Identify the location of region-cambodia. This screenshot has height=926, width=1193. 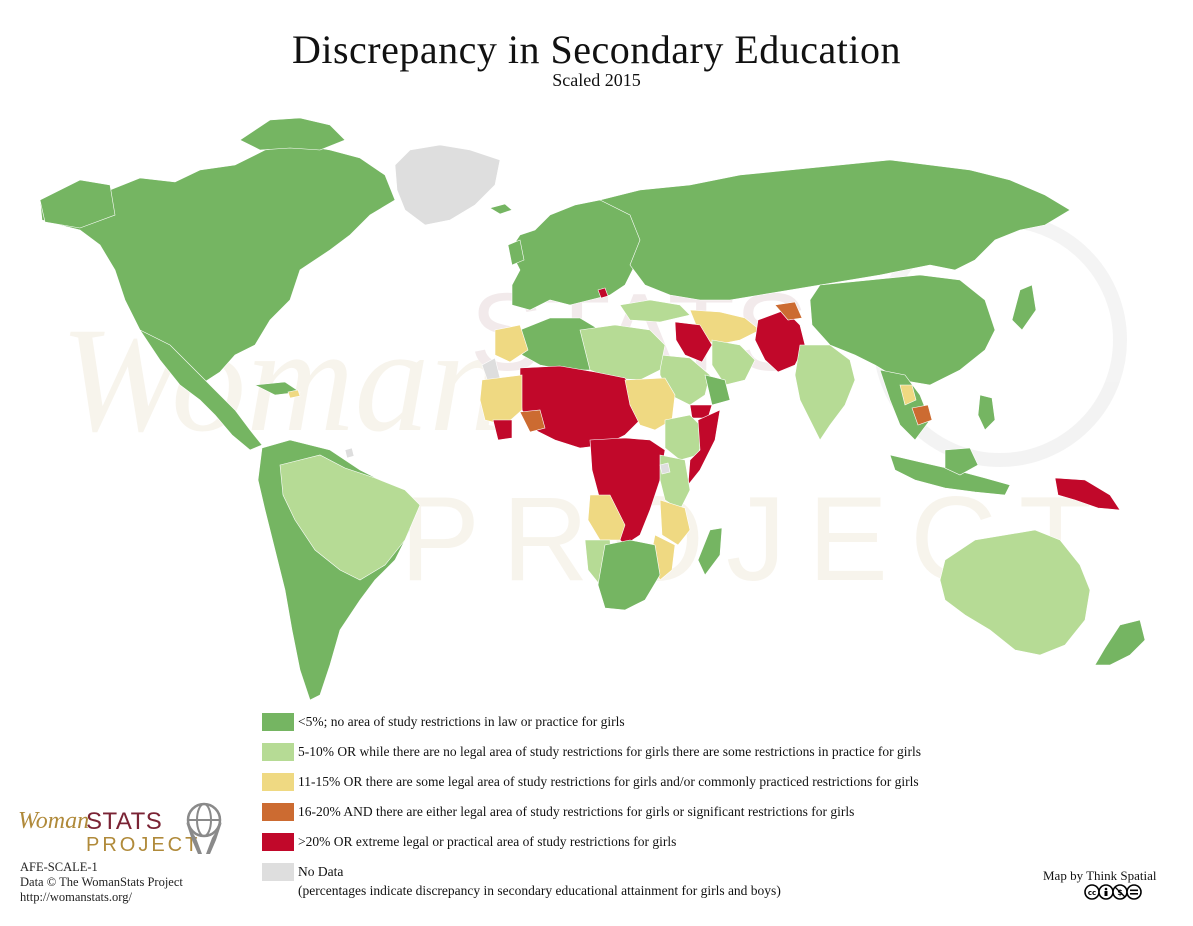
(922, 415).